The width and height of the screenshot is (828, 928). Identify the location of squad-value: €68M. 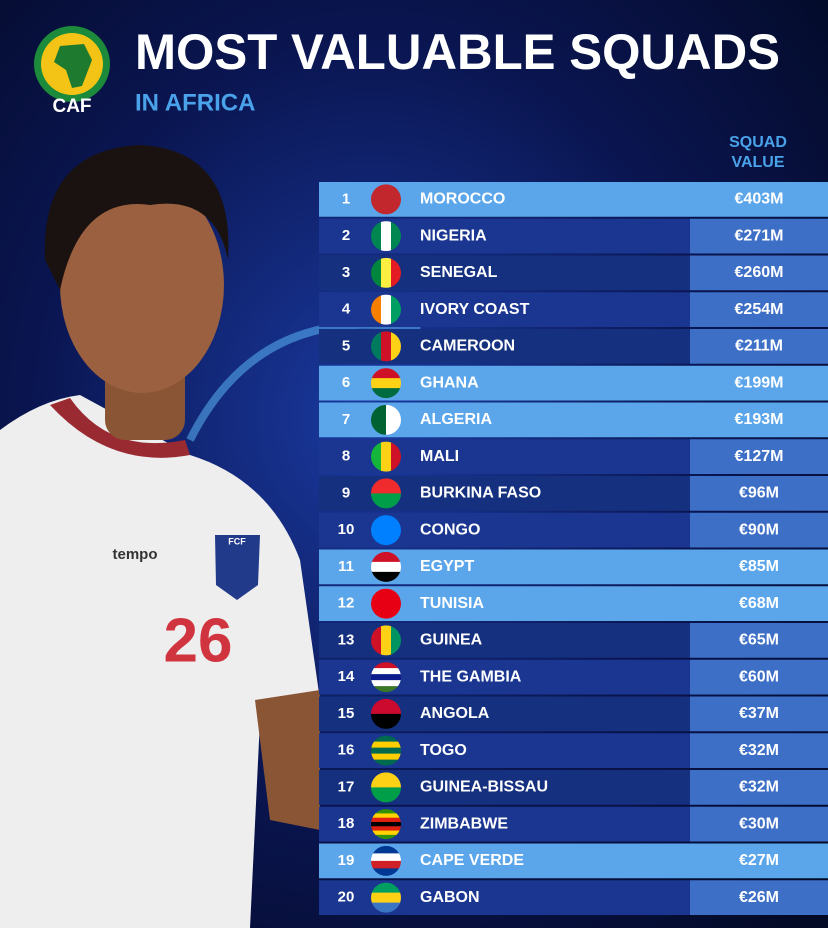
(759, 603).